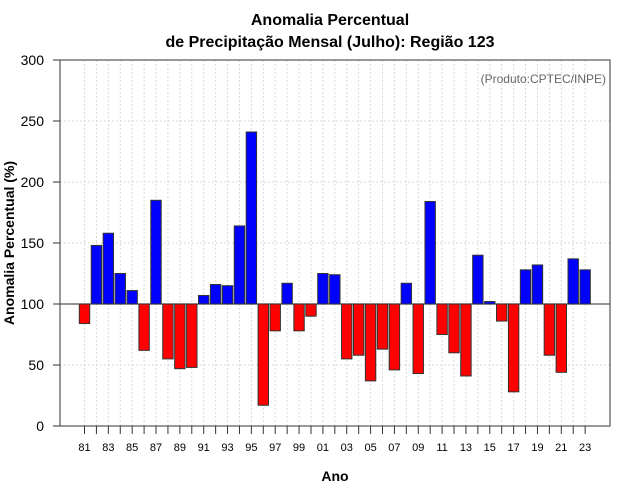 The image size is (640, 500). Describe the element at coordinates (251, 448) in the screenshot. I see `x-tick-label: 95` at that location.